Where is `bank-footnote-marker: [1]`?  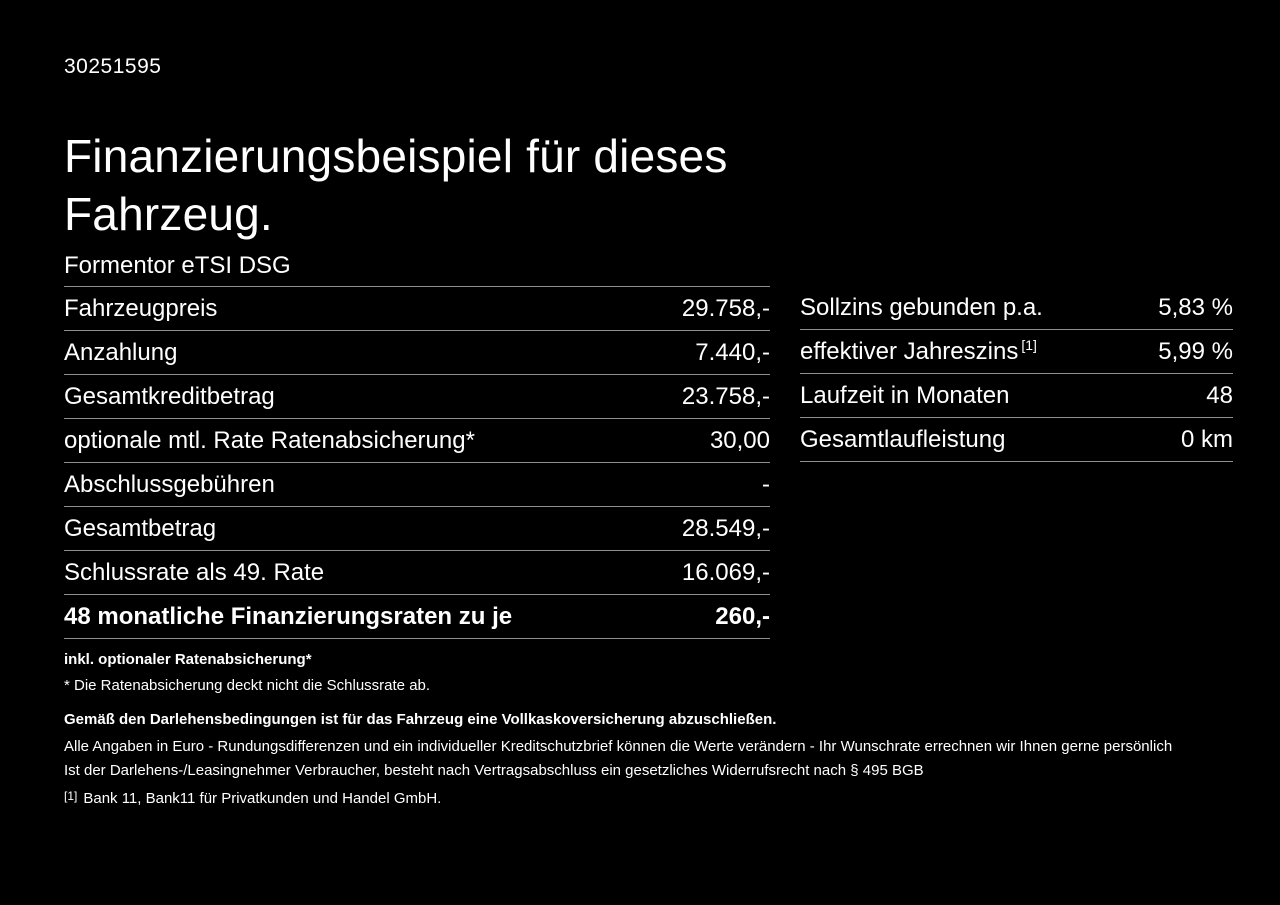 bank-footnote-marker: [1] is located at coordinates (71, 796).